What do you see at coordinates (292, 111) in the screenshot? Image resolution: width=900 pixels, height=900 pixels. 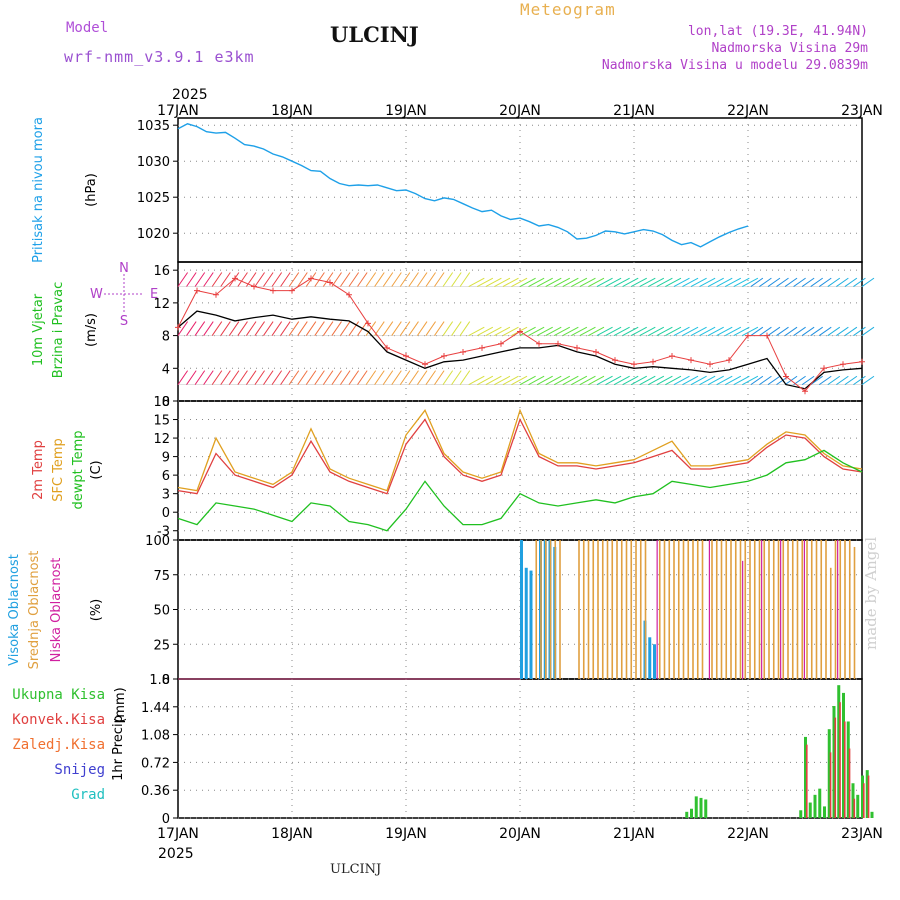 I see `top-day-label: 18JAN` at bounding box center [292, 111].